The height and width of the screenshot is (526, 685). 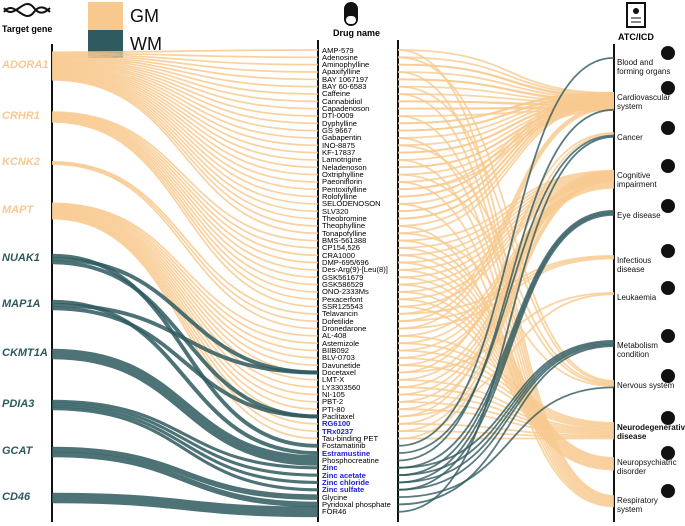 I want to click on header-atc: ATC/ICD, so click(x=636, y=37).